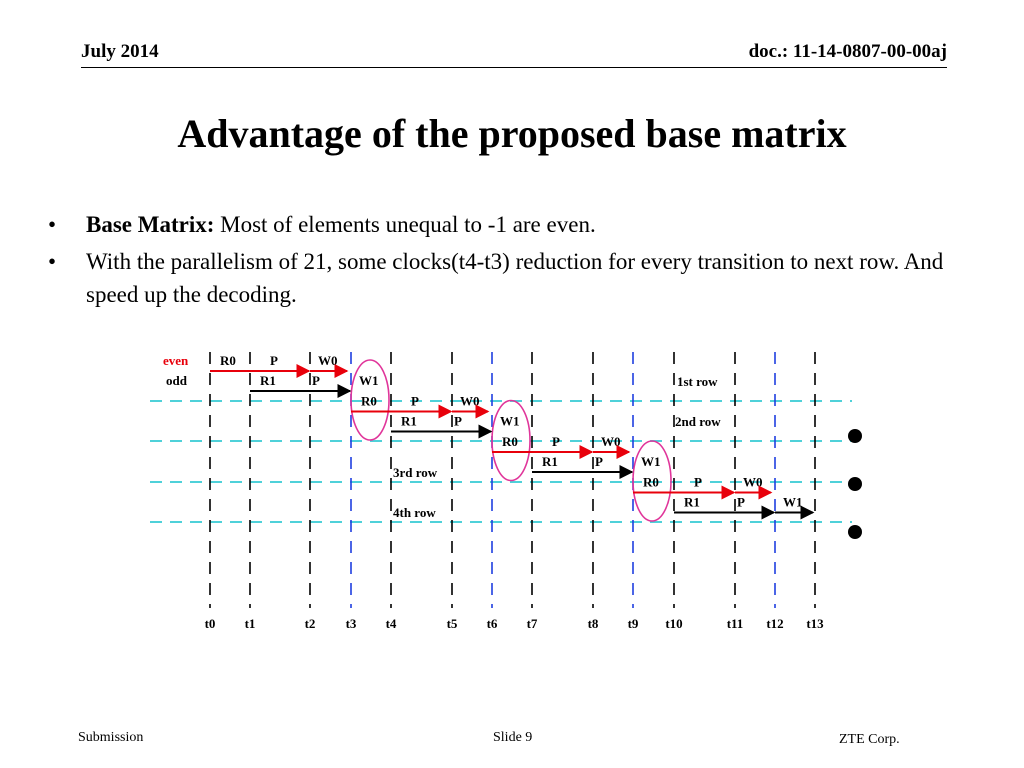  What do you see at coordinates (514, 67) in the screenshot?
I see `header-rule` at bounding box center [514, 67].